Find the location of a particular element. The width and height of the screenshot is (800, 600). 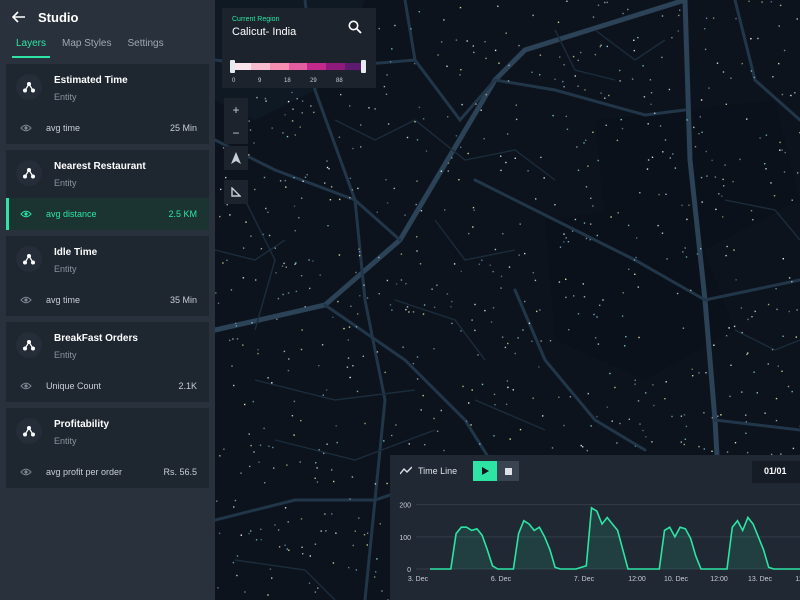

y-tick-label: 0 is located at coordinates (409, 570).